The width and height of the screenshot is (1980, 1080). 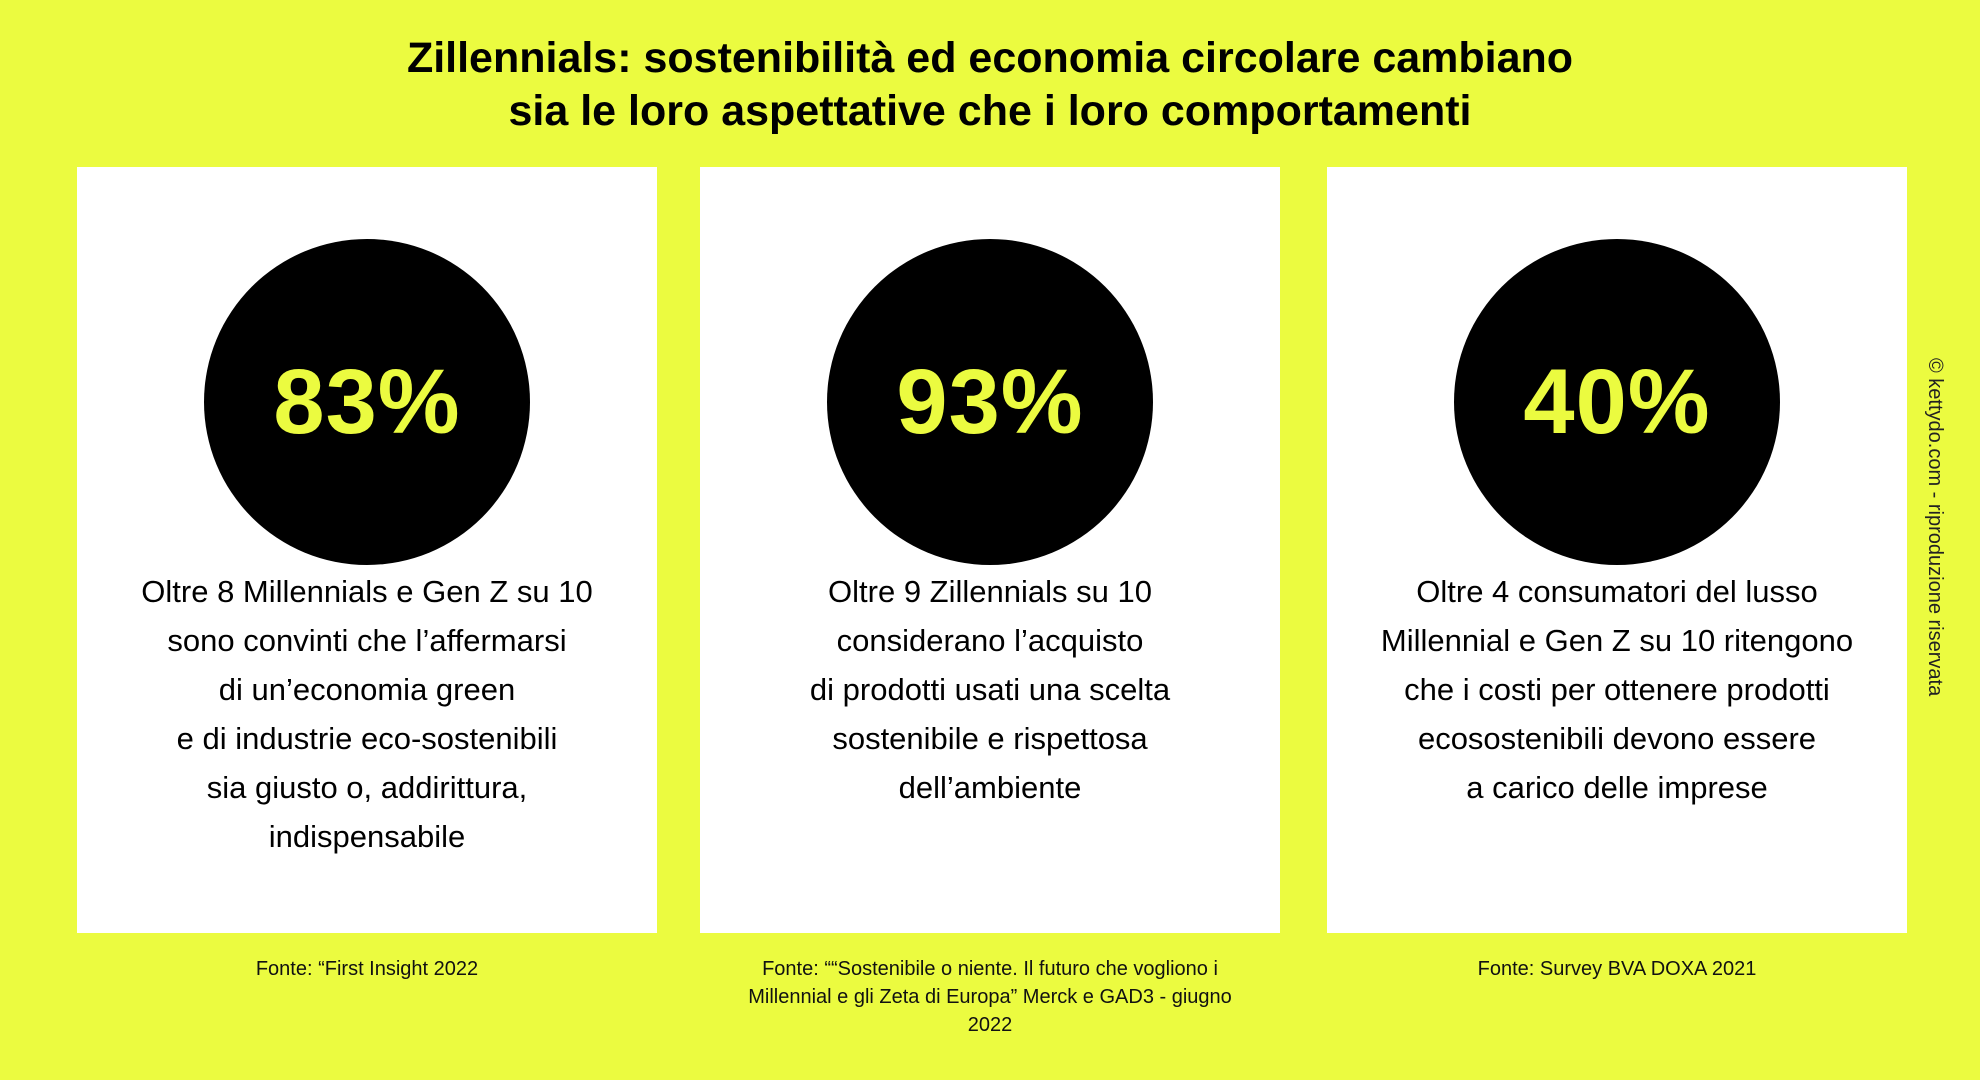 I want to click on description-line: a carico delle imprese, so click(x=1617, y=787).